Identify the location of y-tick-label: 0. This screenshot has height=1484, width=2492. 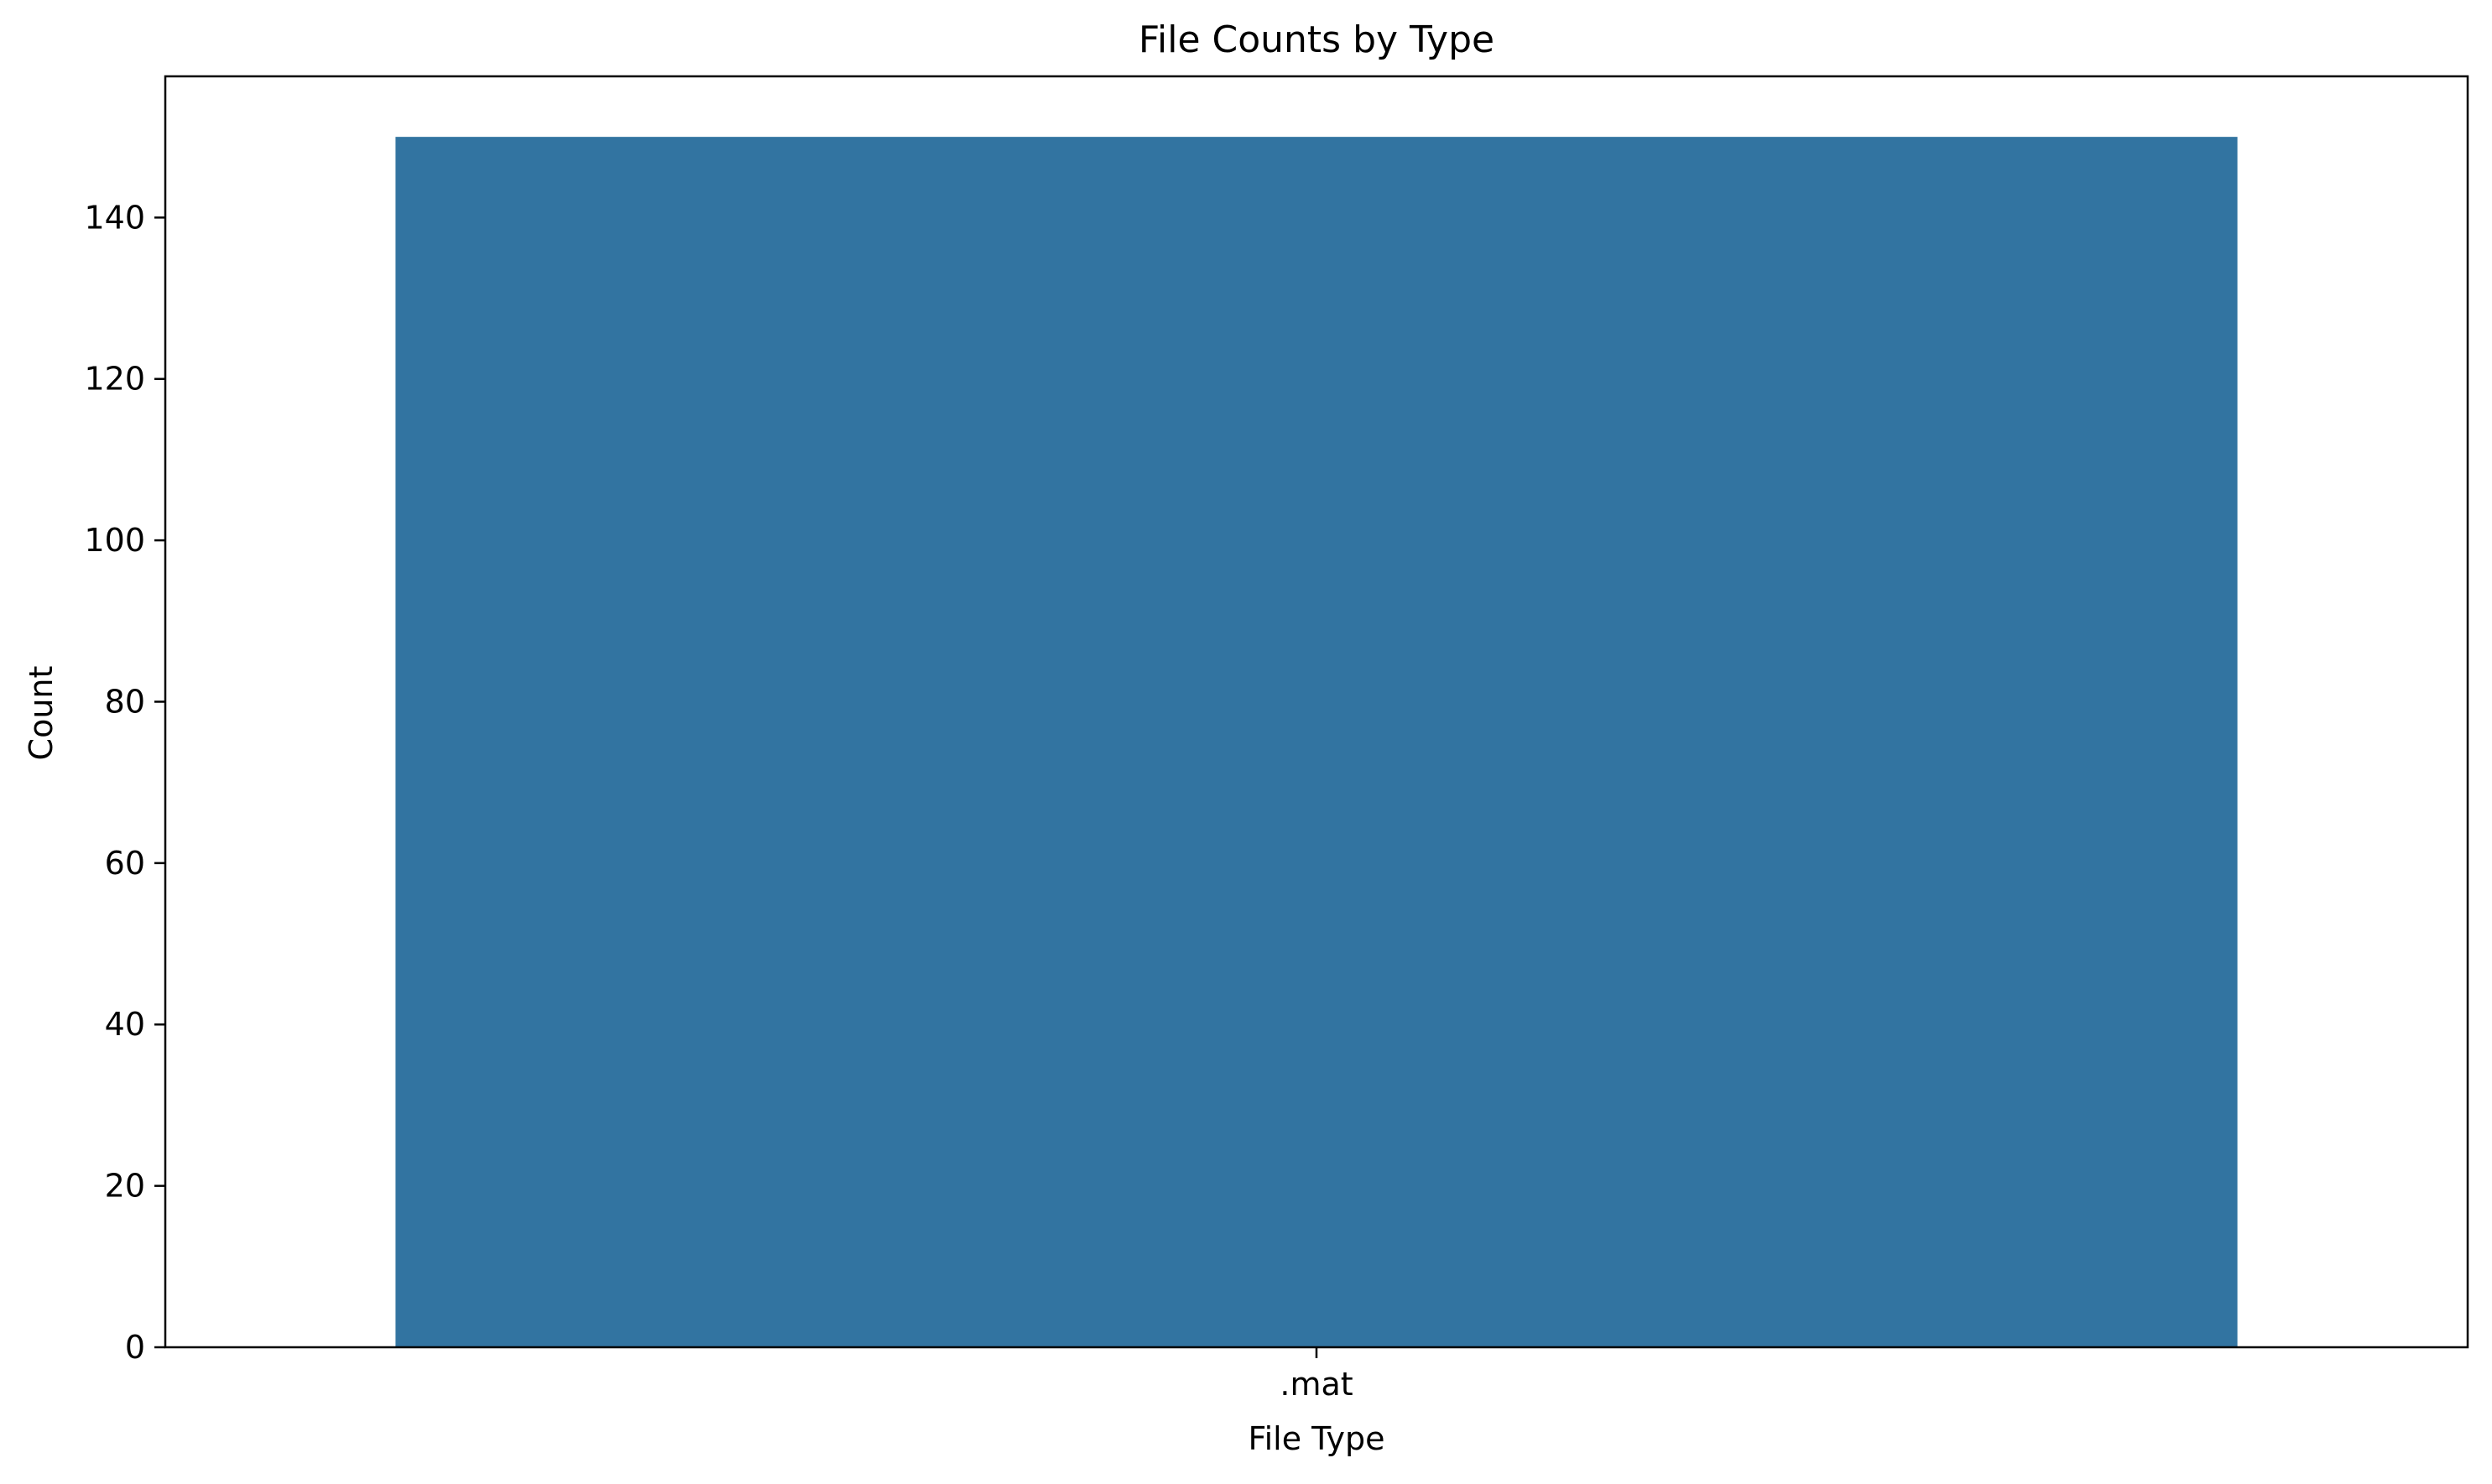
(135, 1347).